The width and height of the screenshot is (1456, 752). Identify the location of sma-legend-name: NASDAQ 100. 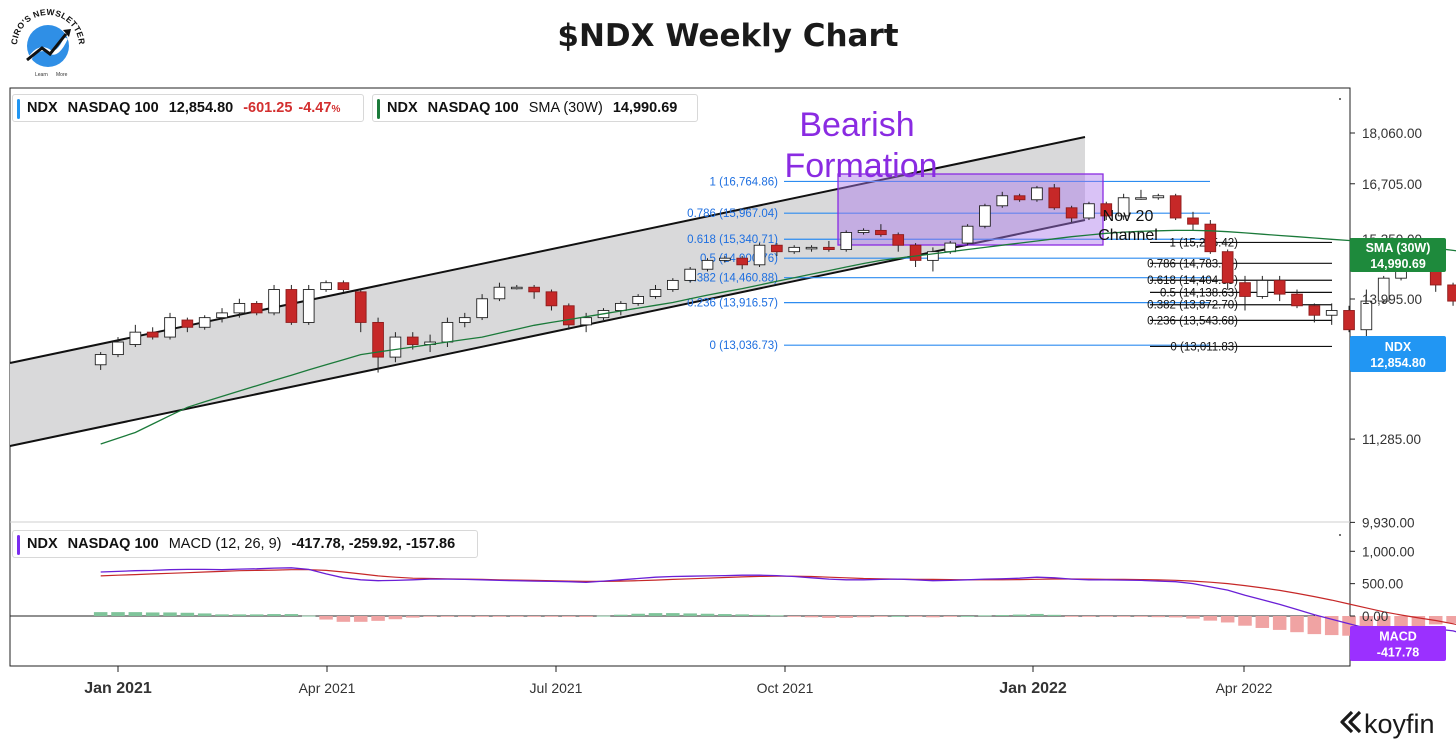
(473, 108).